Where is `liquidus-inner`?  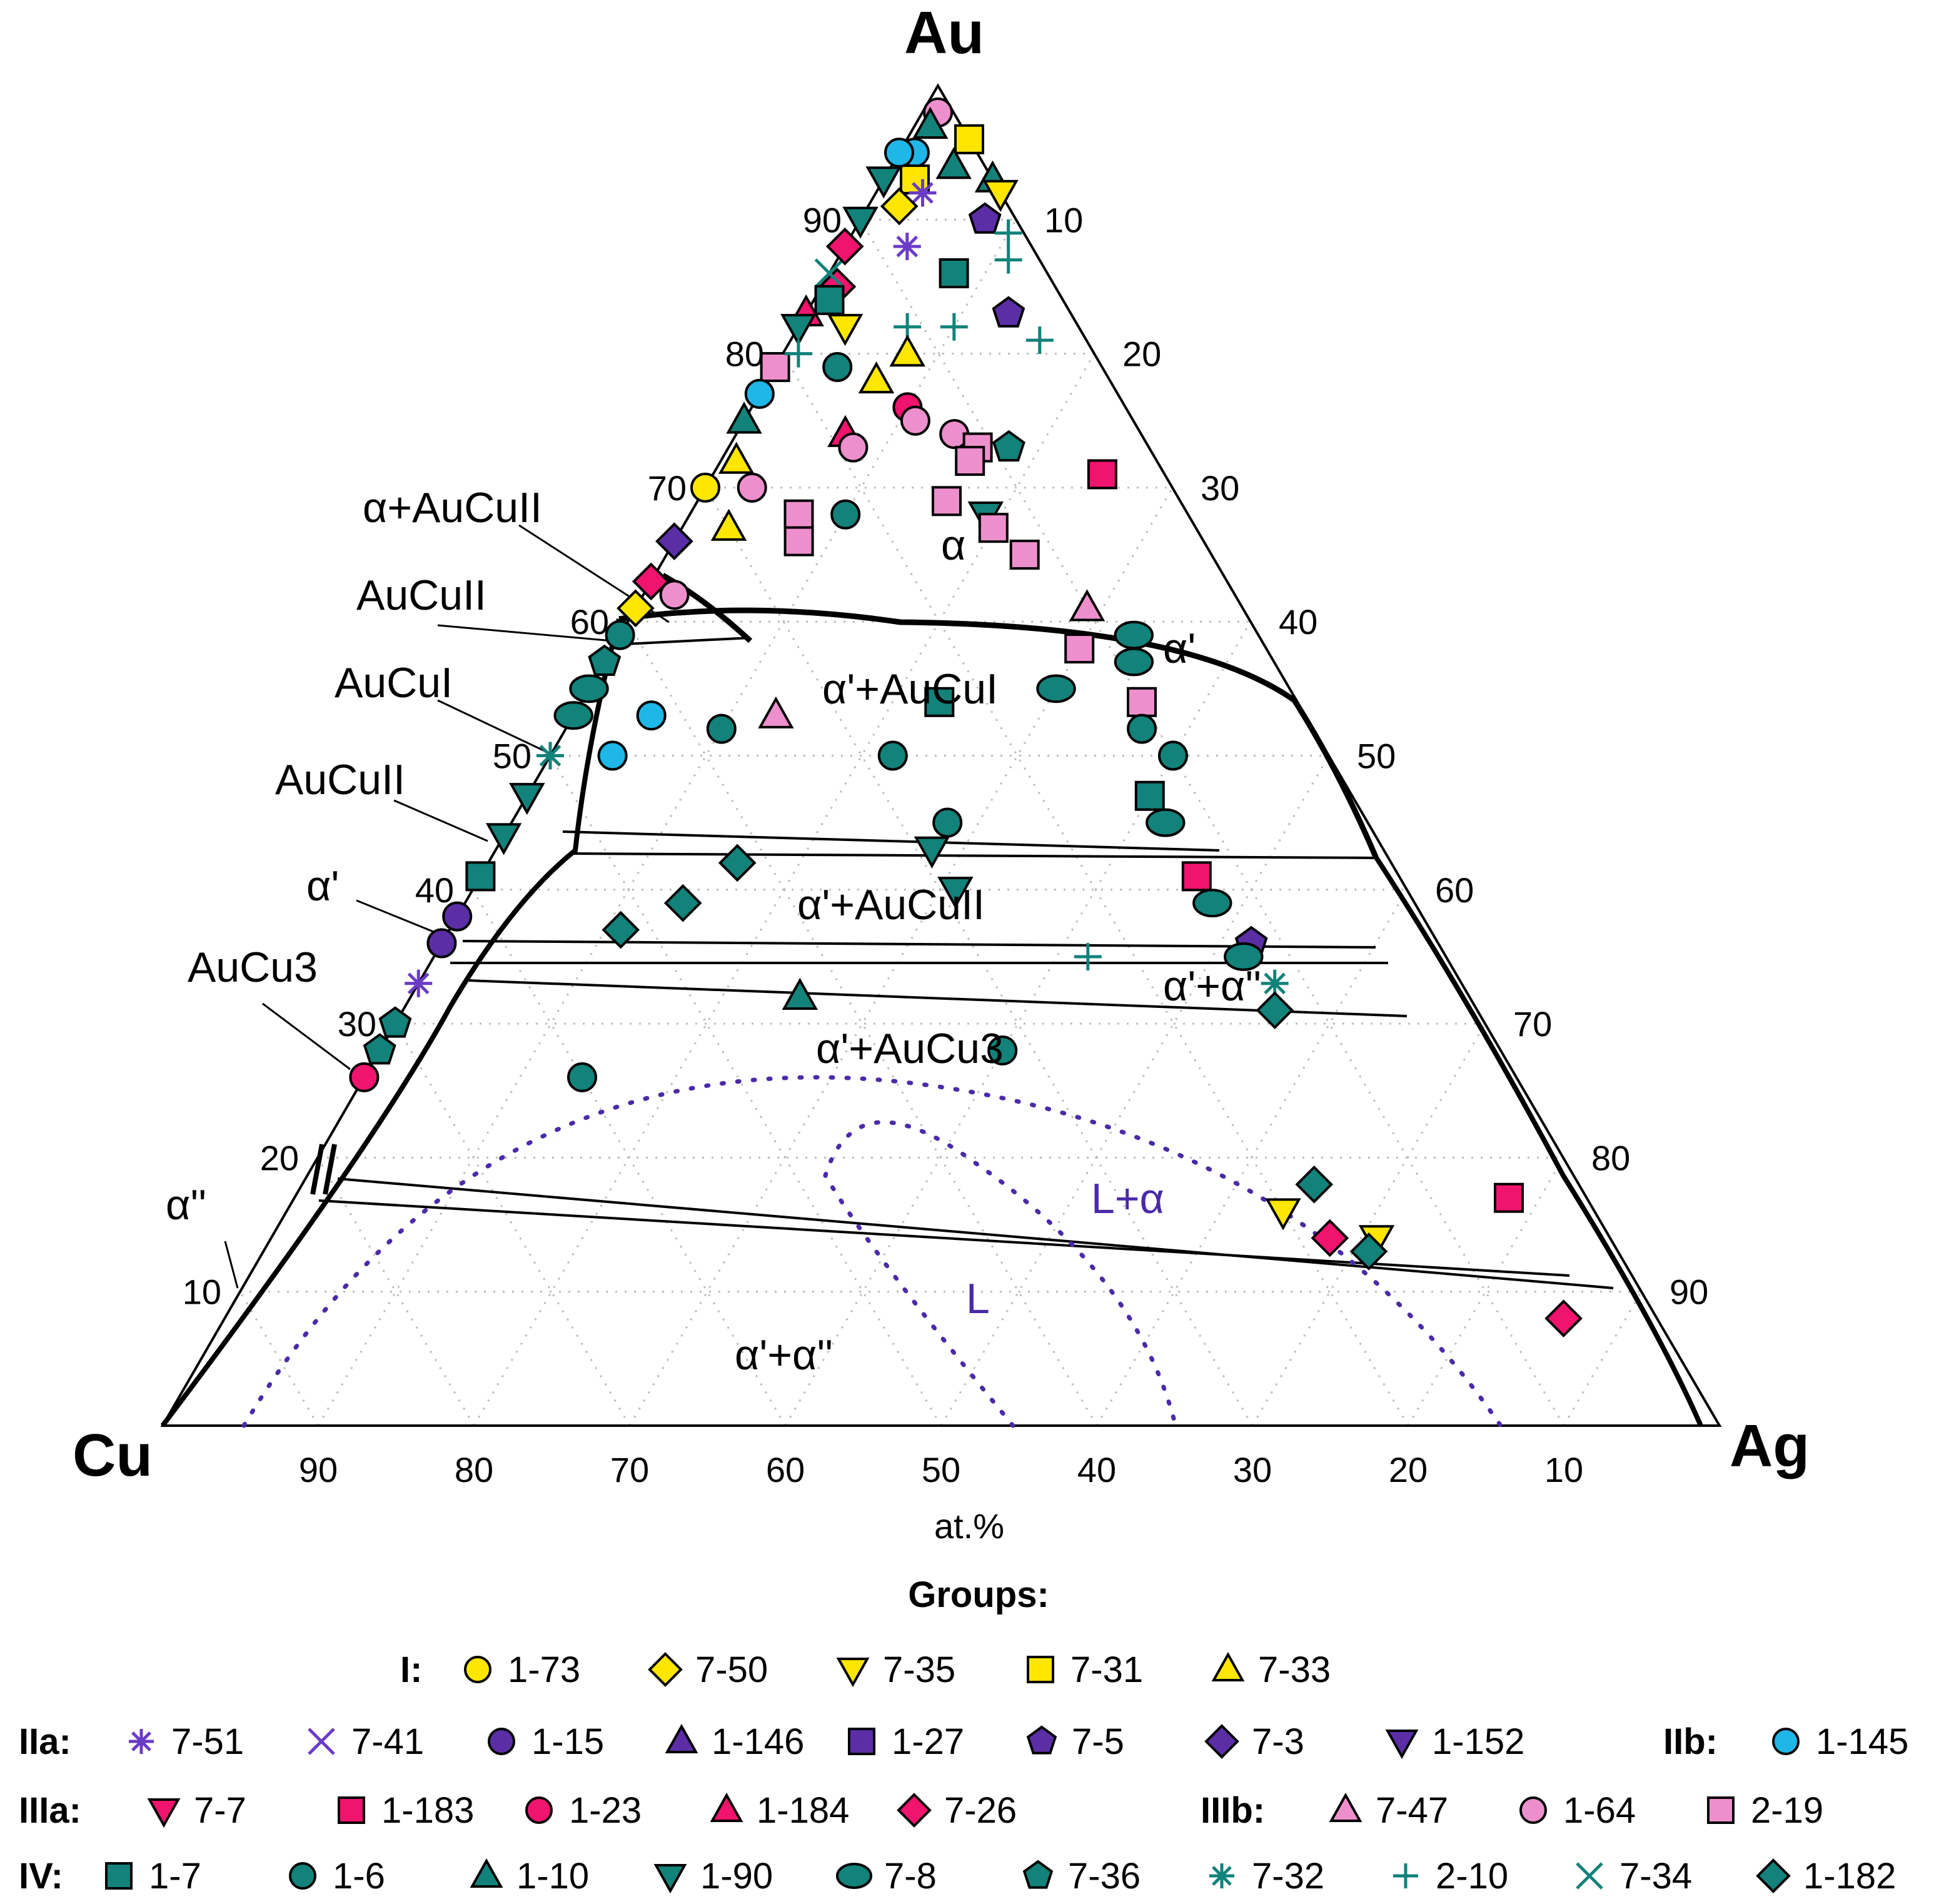
liquidus-inner is located at coordinates (1000, 1274).